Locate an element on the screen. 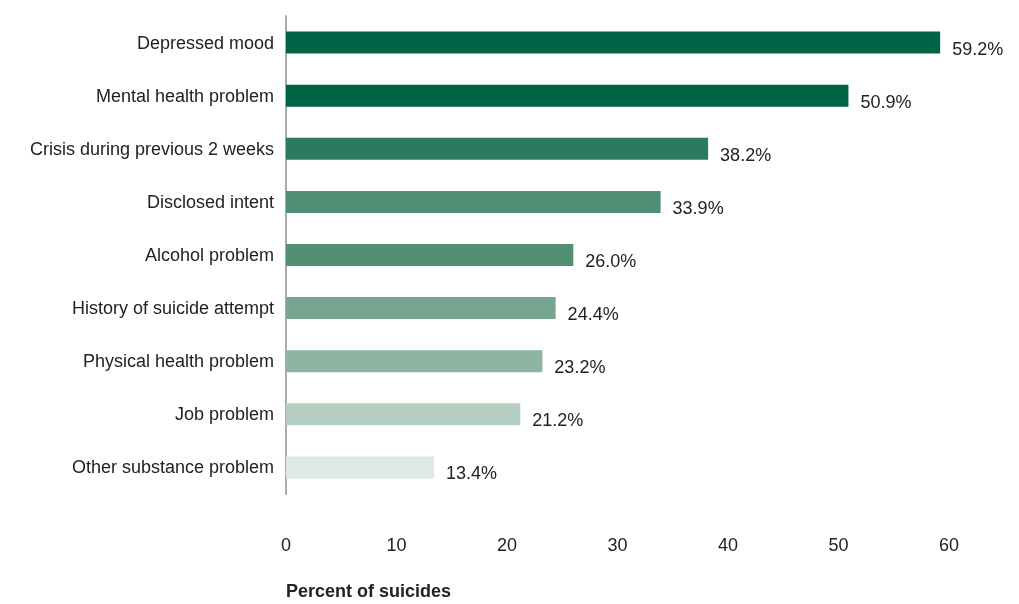 The height and width of the screenshot is (604, 1019). y-tick-label: Other substance problem is located at coordinates (172, 467).